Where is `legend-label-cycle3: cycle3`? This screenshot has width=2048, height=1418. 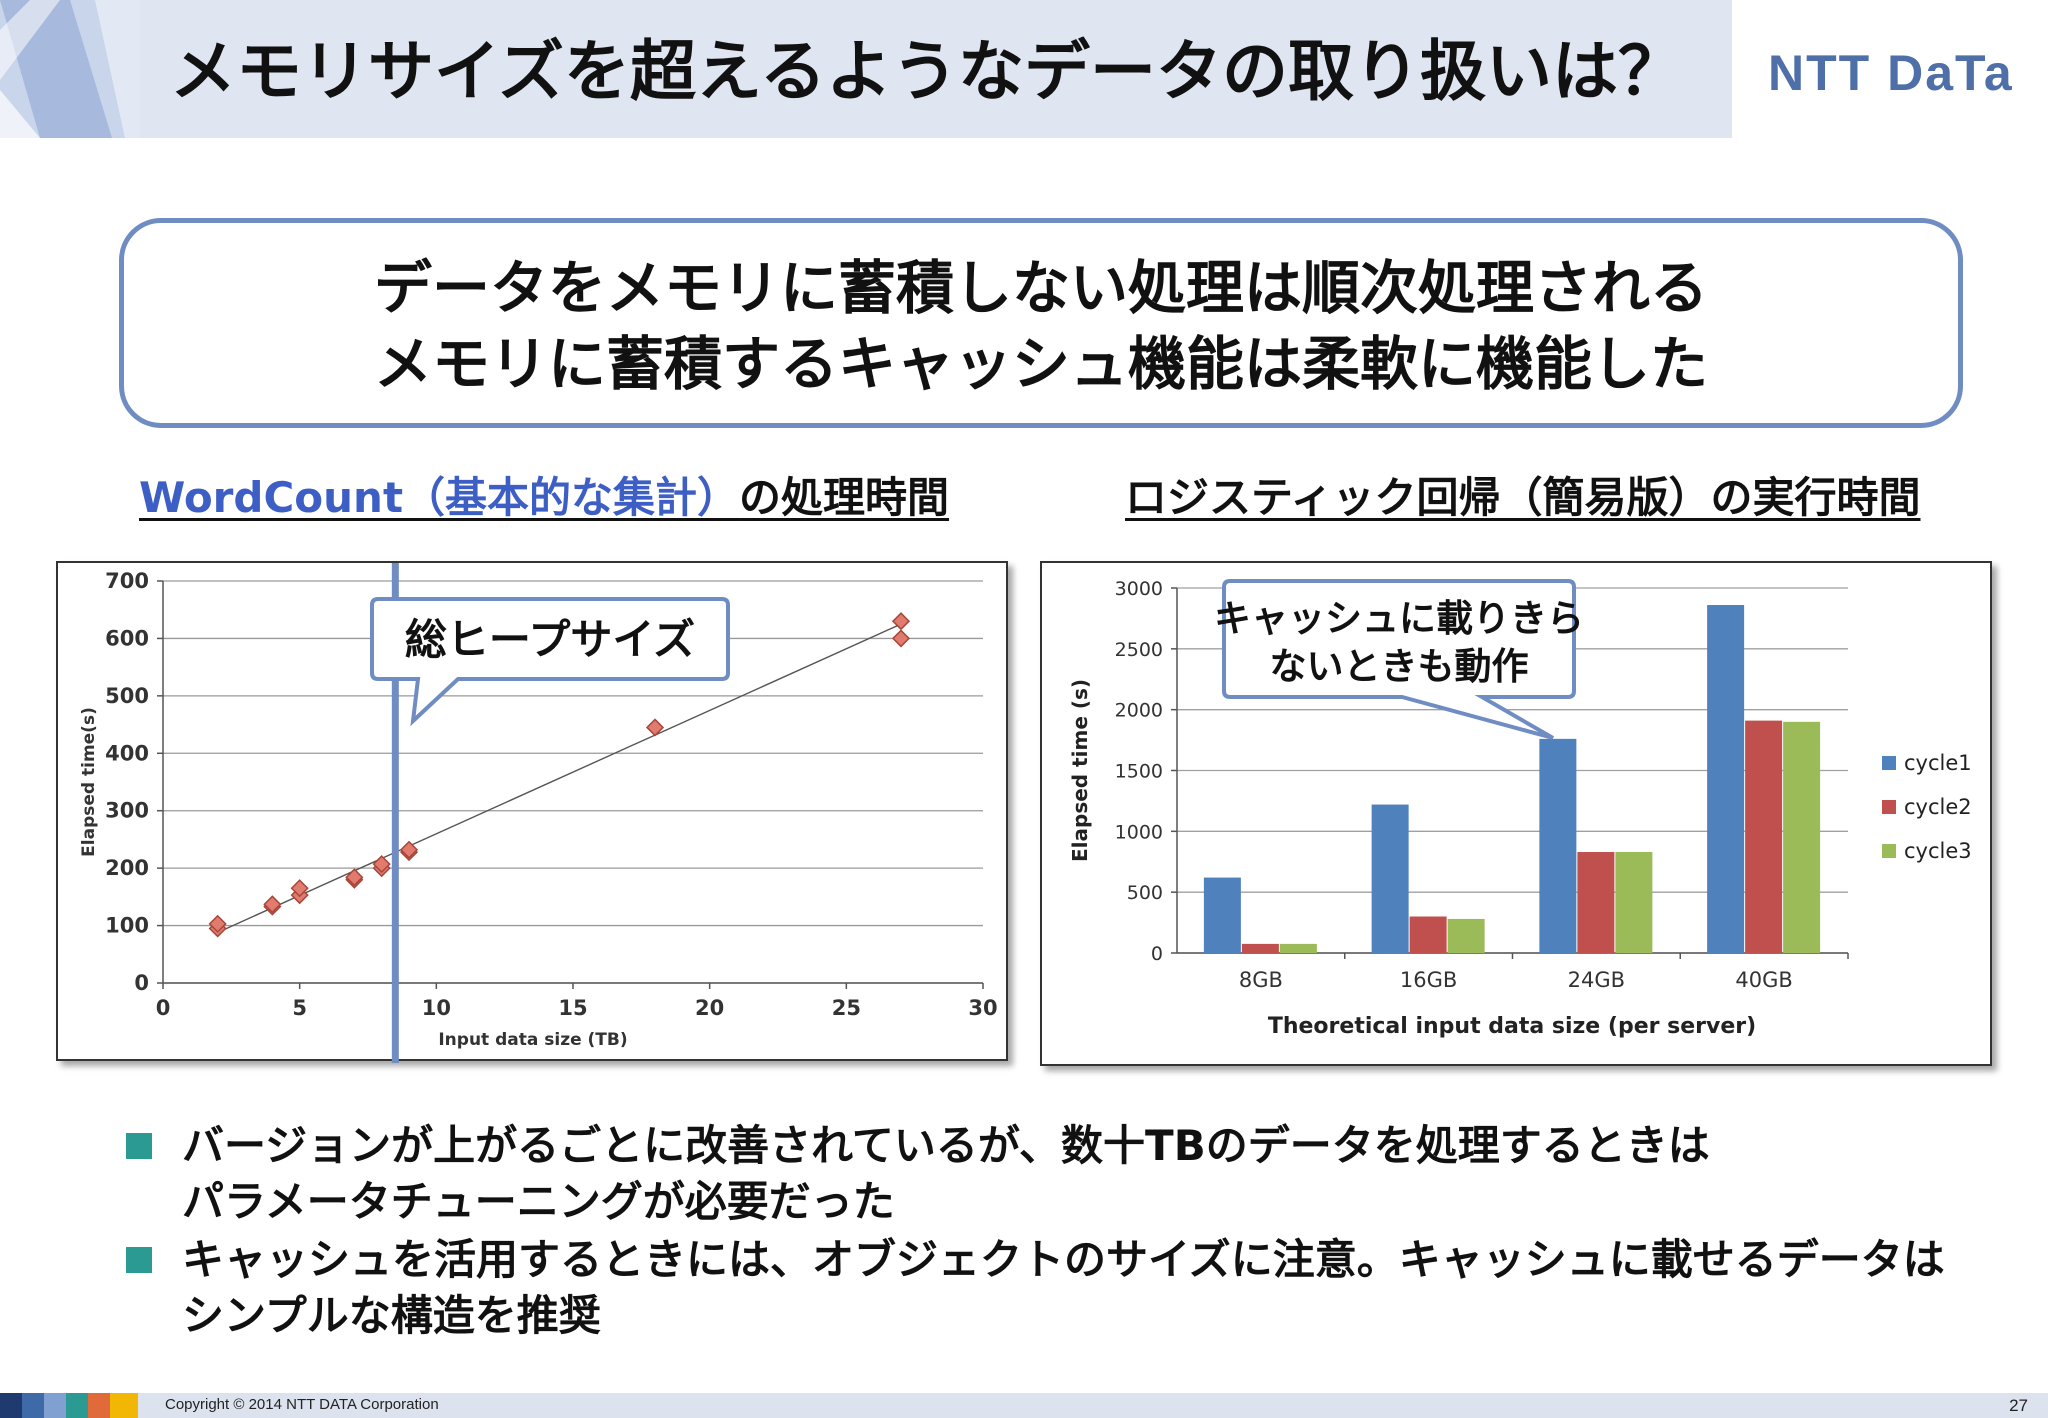 legend-label-cycle3: cycle3 is located at coordinates (1938, 851).